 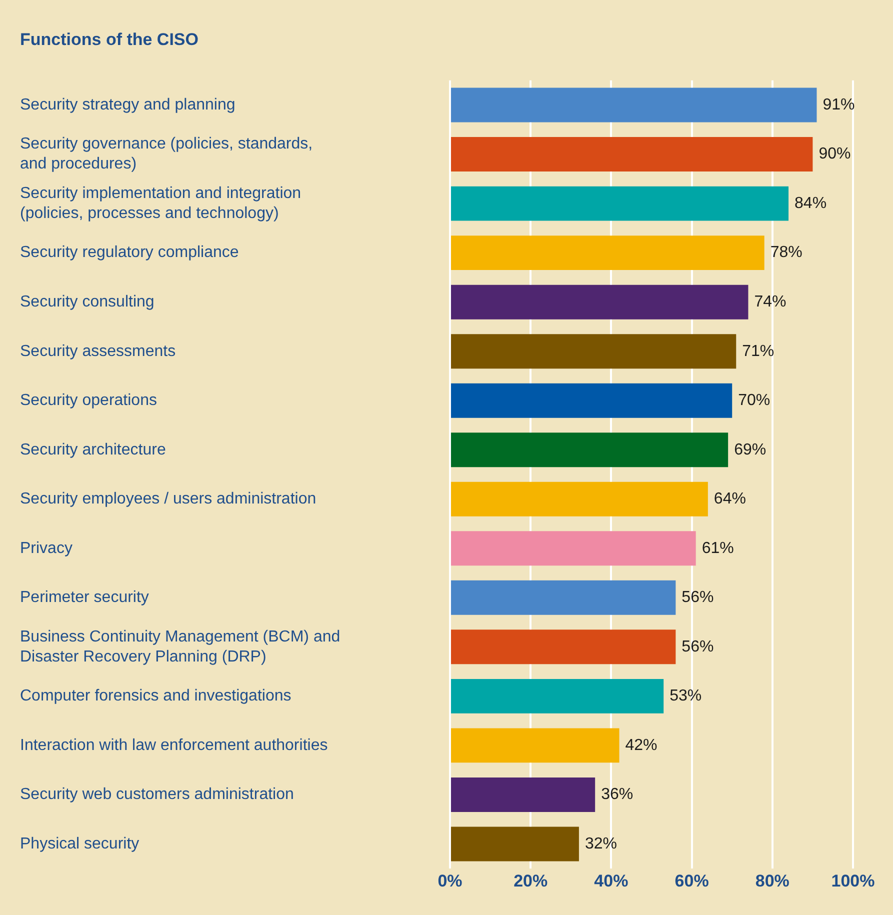 What do you see at coordinates (46, 548) in the screenshot?
I see `y-tick-label: Privacy` at bounding box center [46, 548].